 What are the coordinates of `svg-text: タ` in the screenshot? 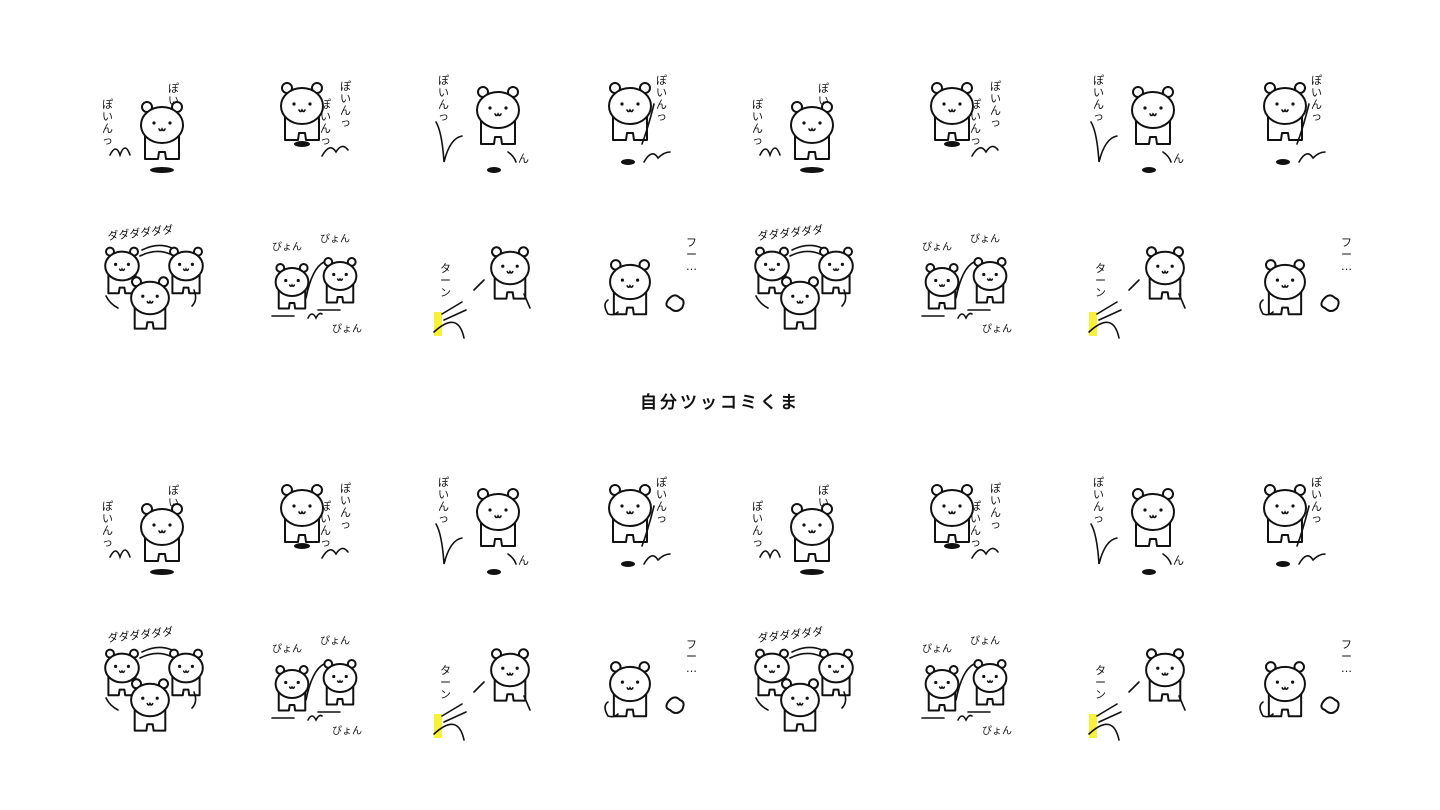 It's located at (1100, 670).